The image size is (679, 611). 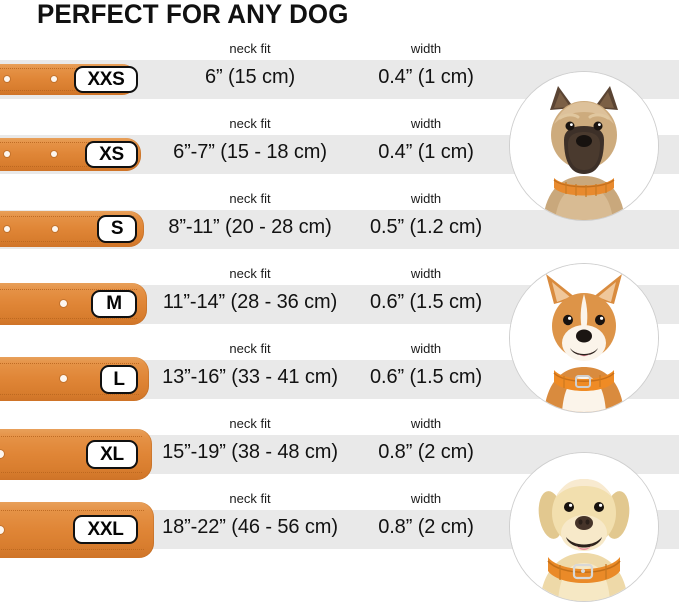 I want to click on page-title: PERFECT FOR ANY DOG, so click(x=193, y=14).